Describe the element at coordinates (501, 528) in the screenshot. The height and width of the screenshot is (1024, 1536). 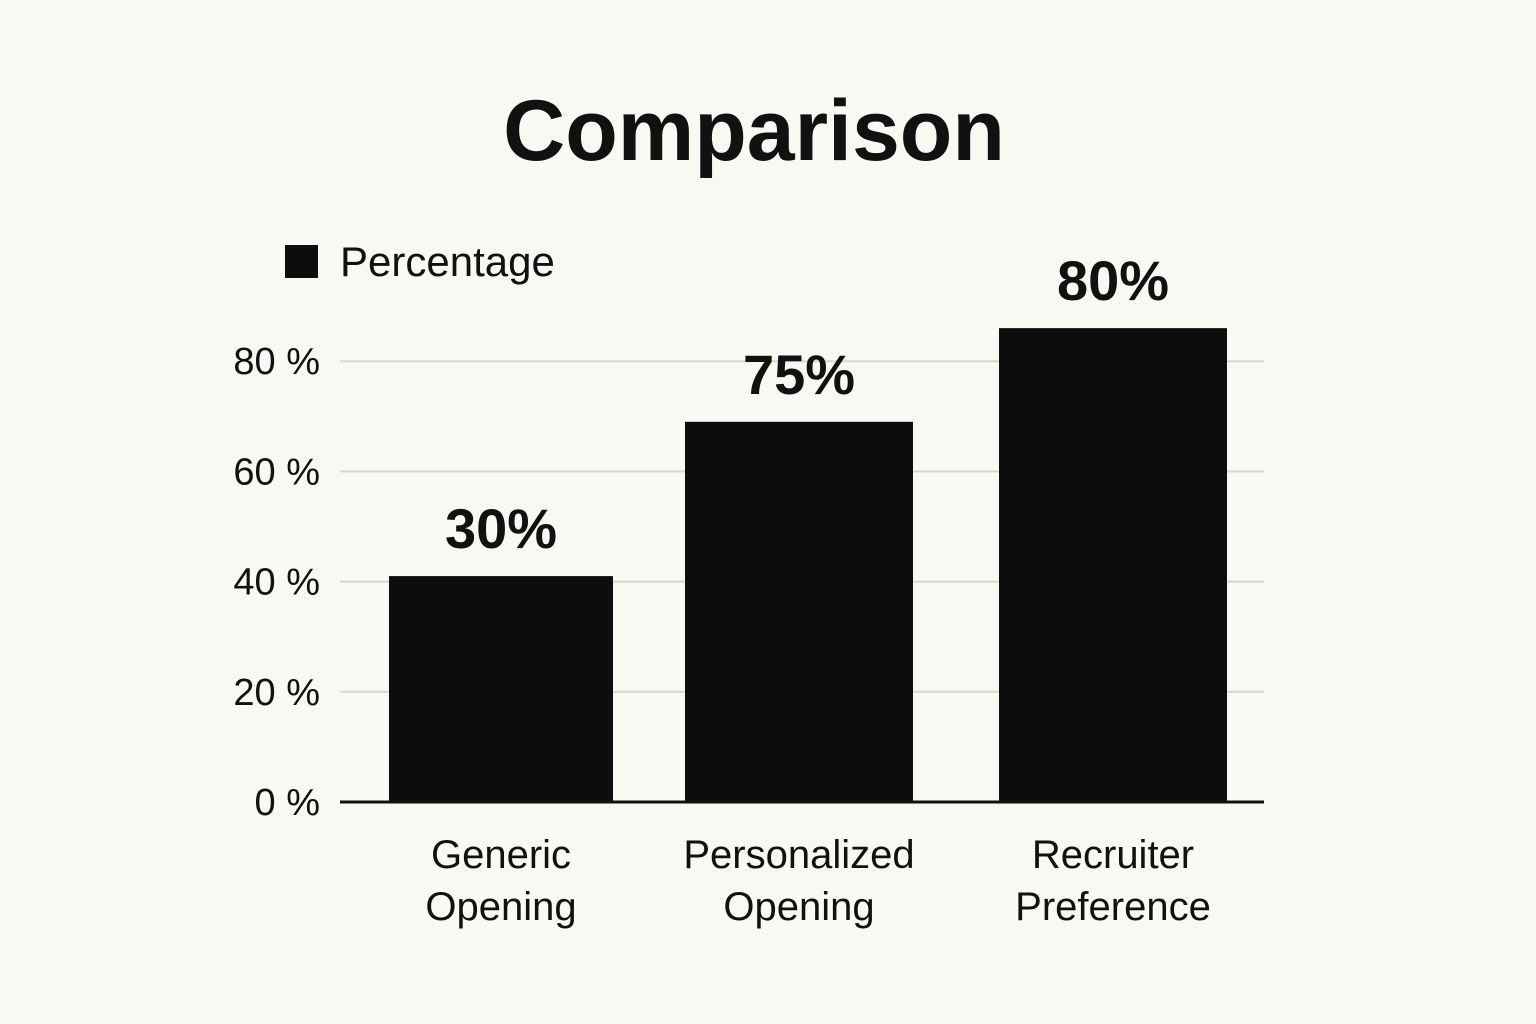
I see `value-label: 30%` at that location.